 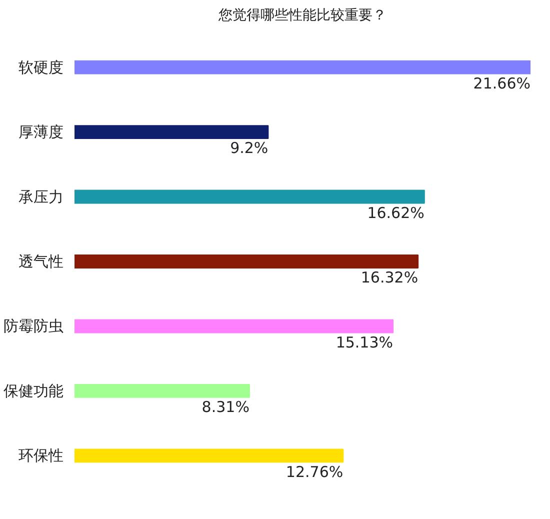 What do you see at coordinates (365, 342) in the screenshot?
I see `data-label: 15.13%` at bounding box center [365, 342].